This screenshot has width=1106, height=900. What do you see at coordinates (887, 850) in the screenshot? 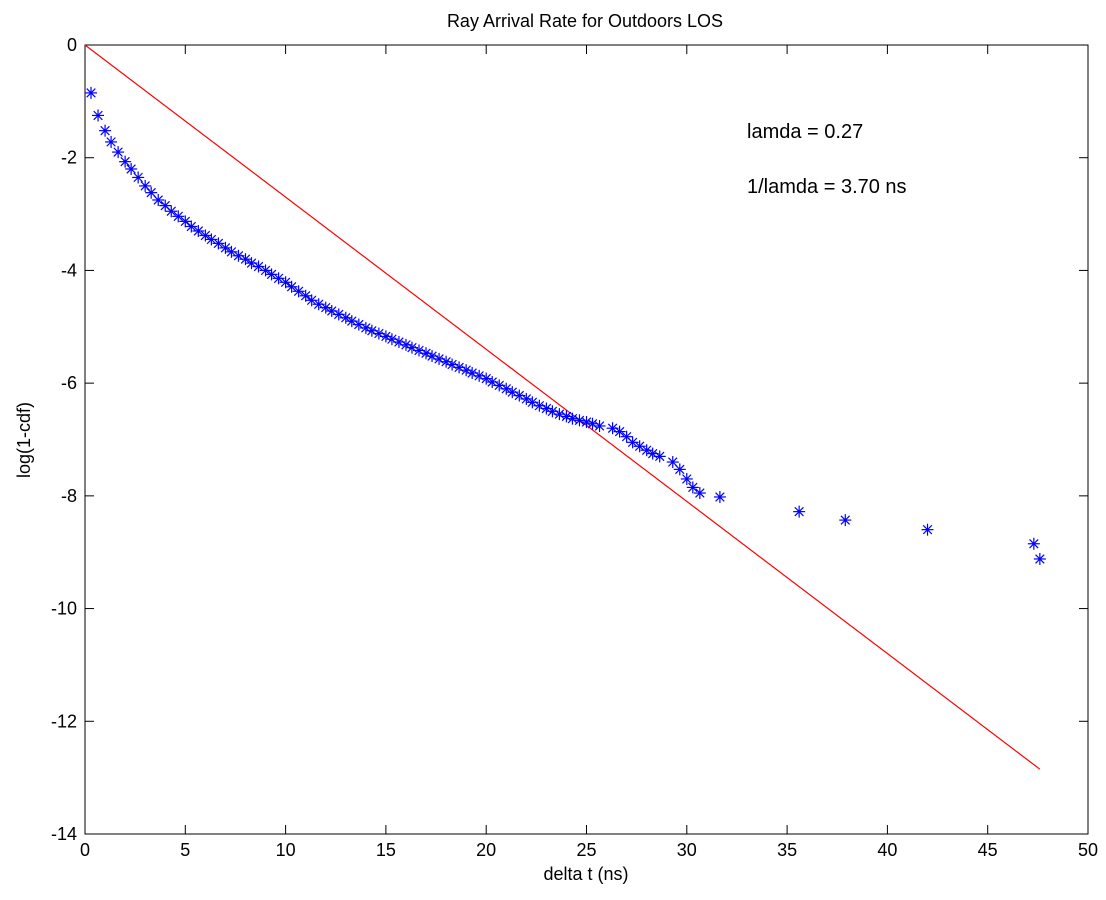
I see `x-tick-label: 40` at bounding box center [887, 850].